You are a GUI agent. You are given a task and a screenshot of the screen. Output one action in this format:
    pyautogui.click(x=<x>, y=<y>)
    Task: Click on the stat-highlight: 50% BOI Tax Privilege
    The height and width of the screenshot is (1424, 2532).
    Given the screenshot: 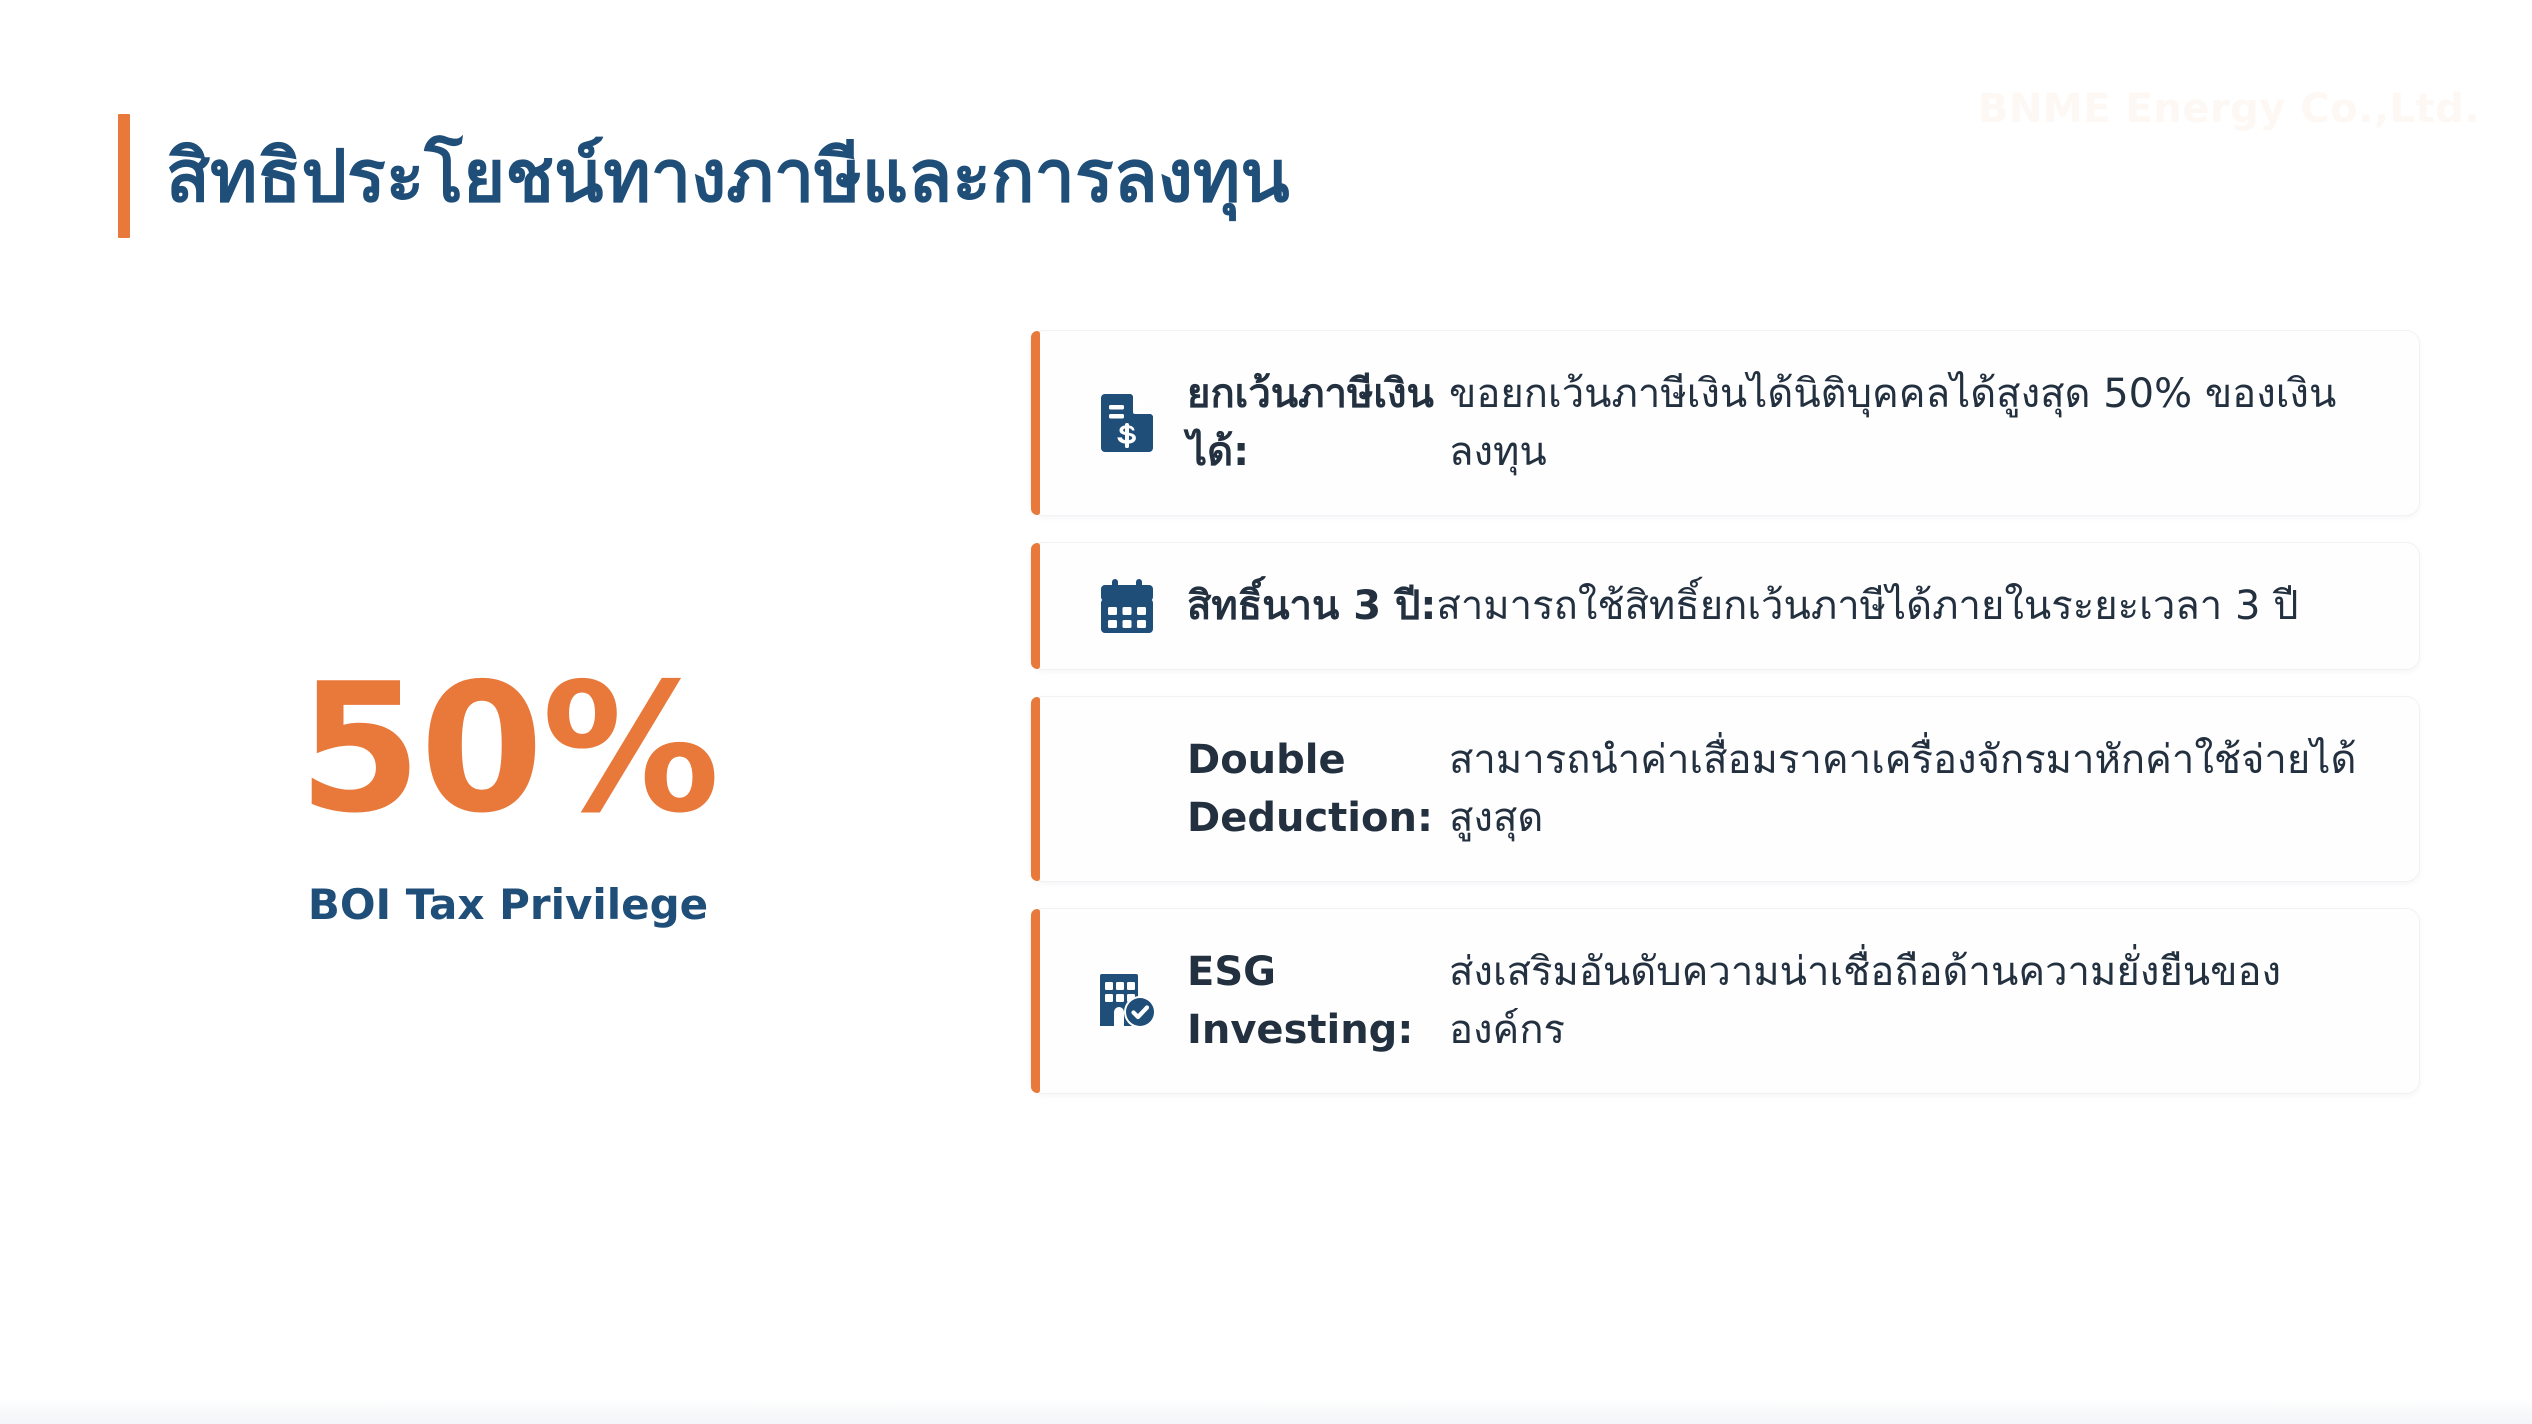 What is the action you would take?
    pyautogui.click(x=508, y=795)
    